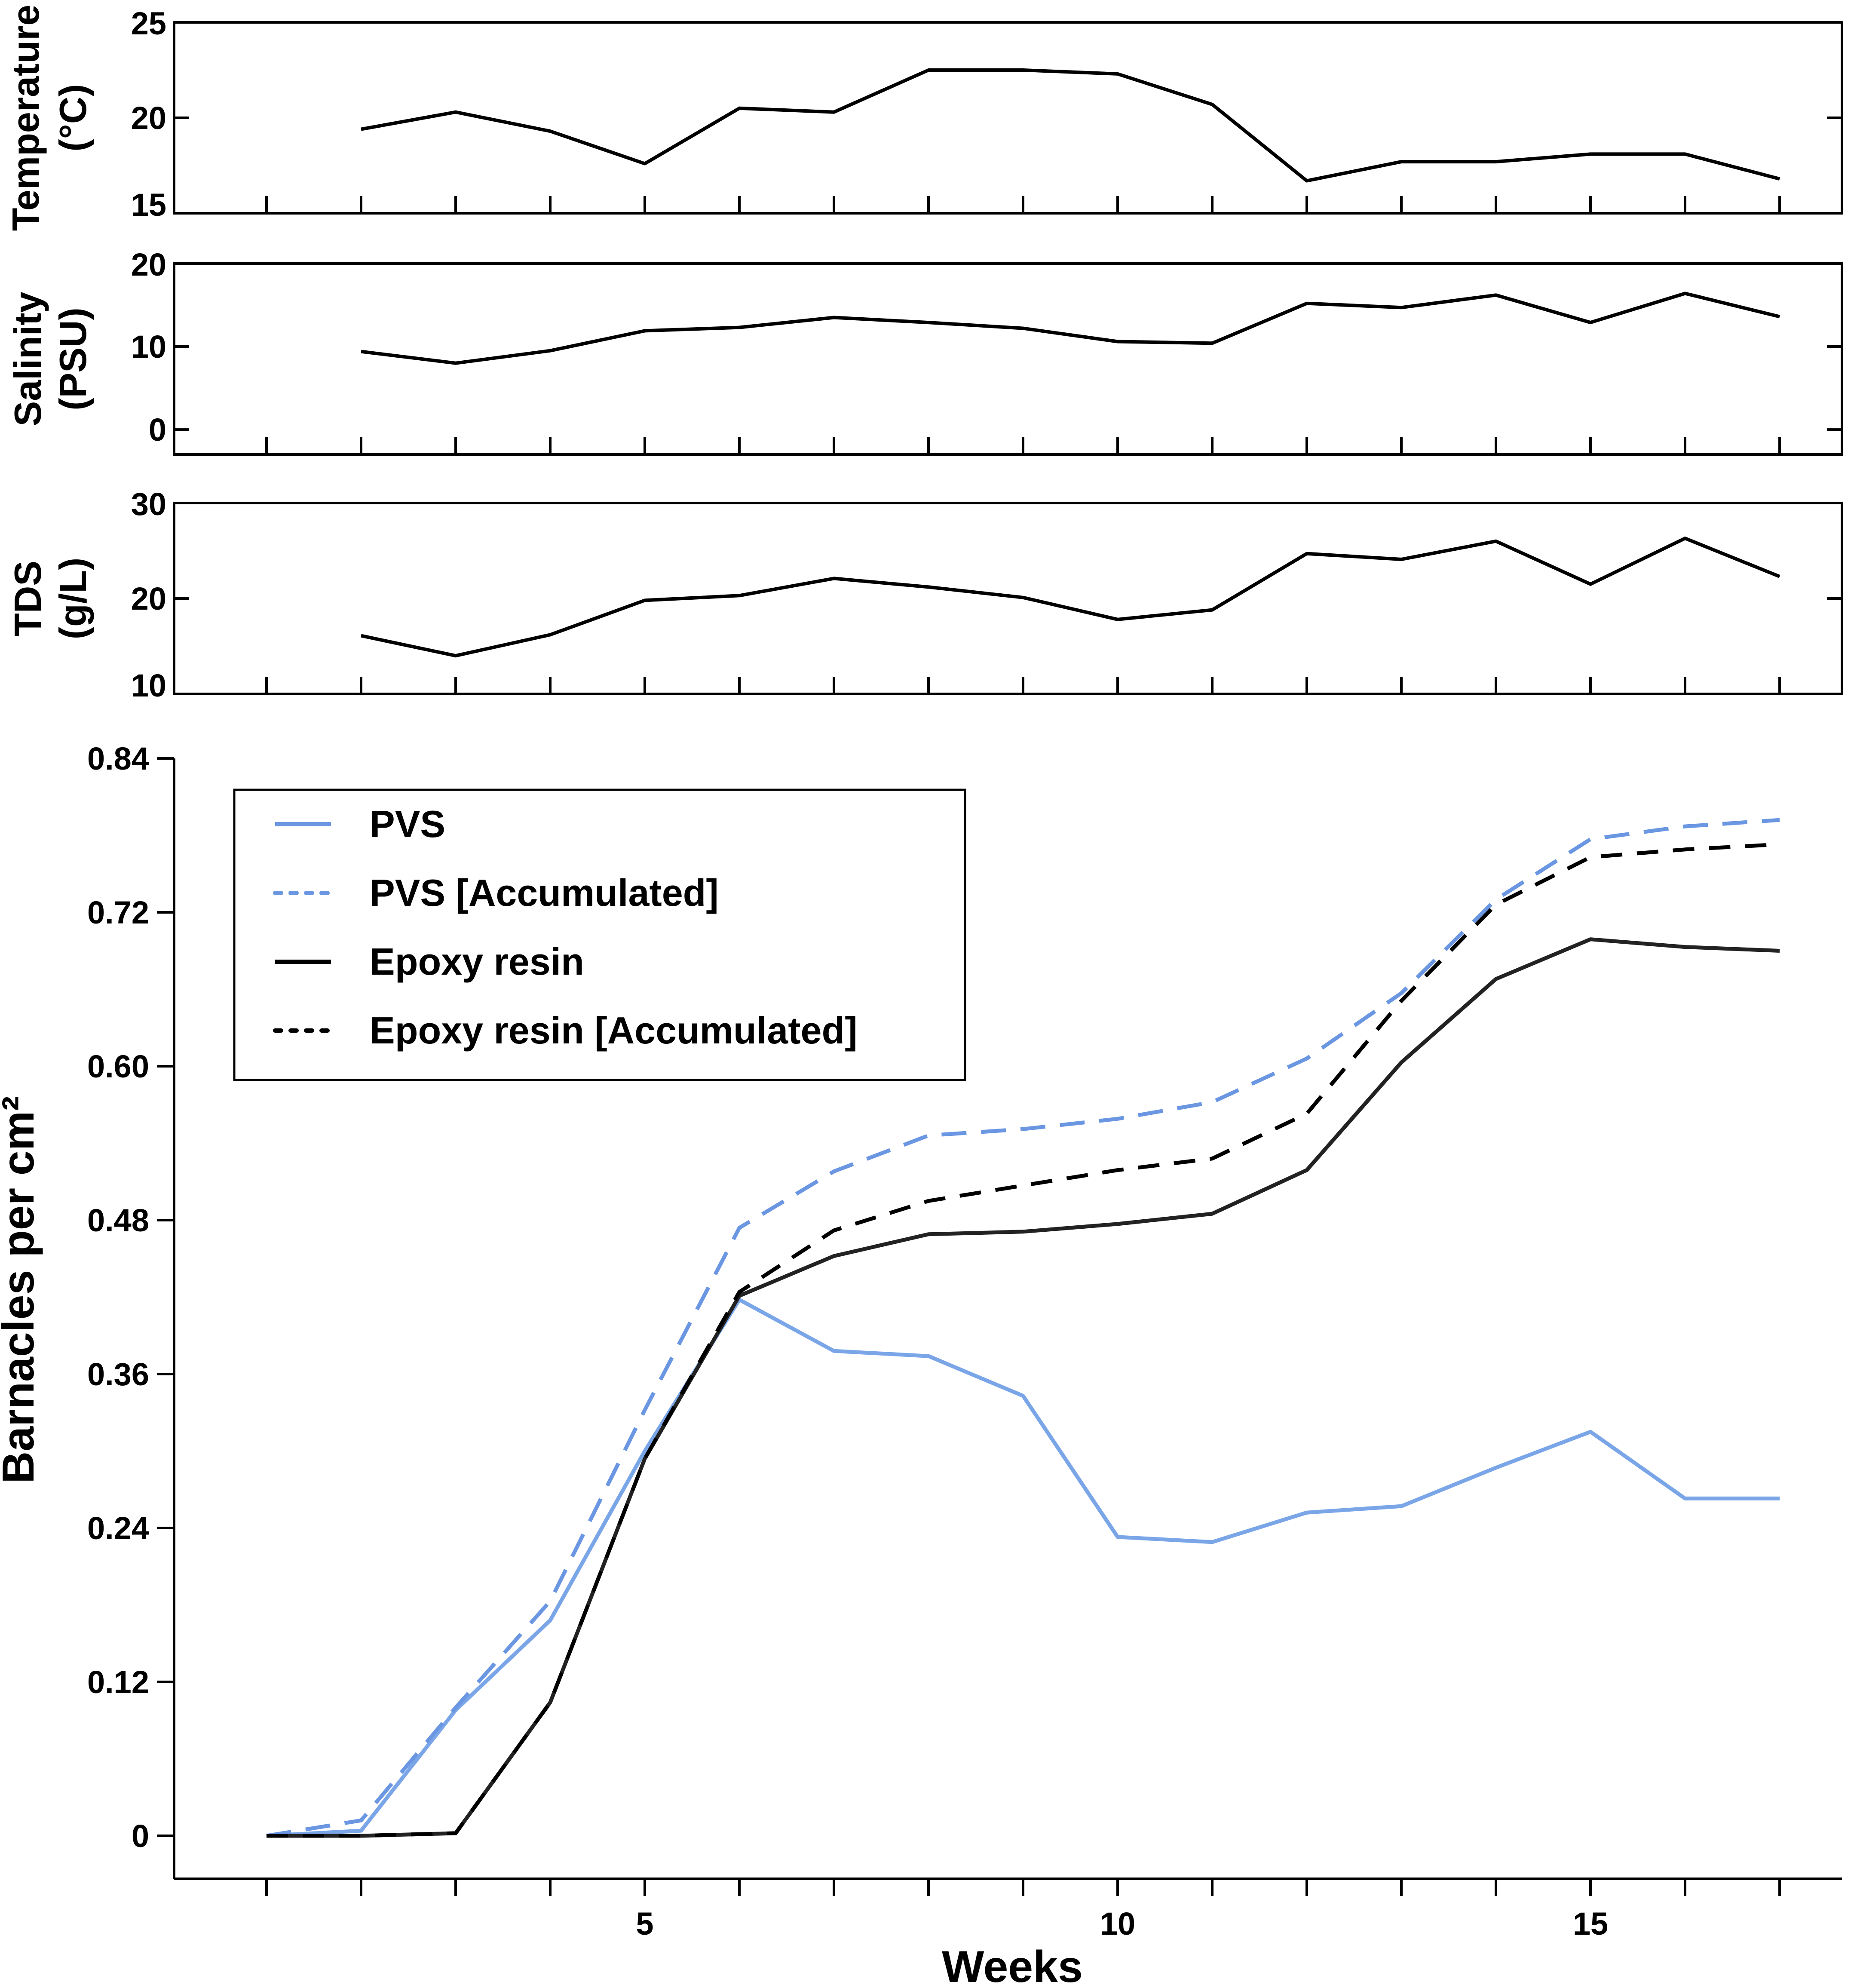  Describe the element at coordinates (148, 205) in the screenshot. I see `temperature-y-tick-label: 15` at that location.